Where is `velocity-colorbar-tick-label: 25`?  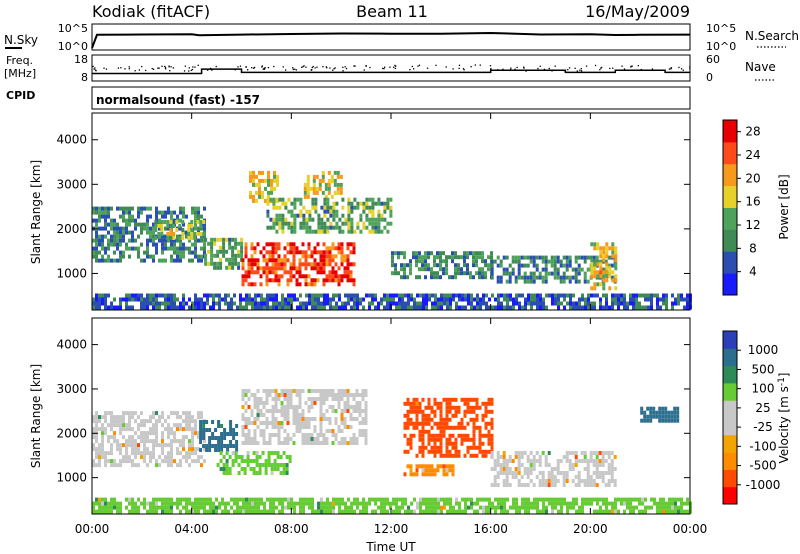 velocity-colorbar-tick-label: 25 is located at coordinates (762, 408).